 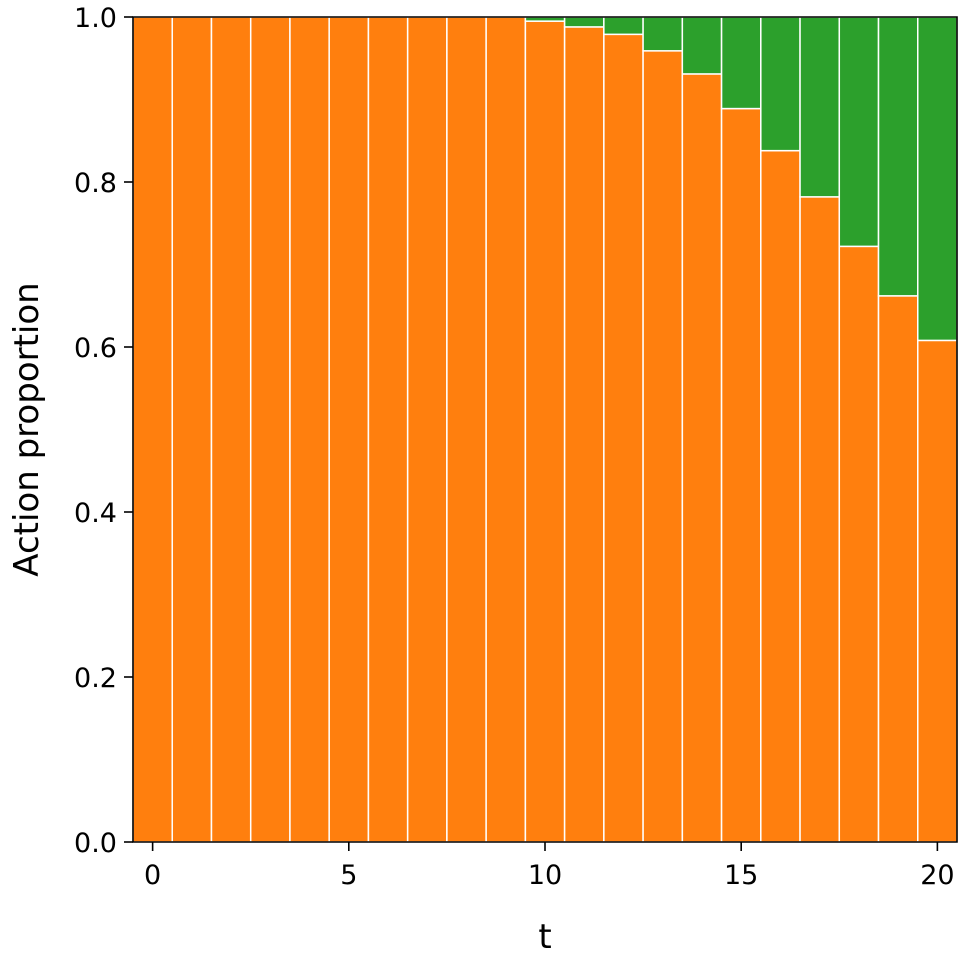 I want to click on y-axis-label: Action proportion, so click(x=27, y=429).